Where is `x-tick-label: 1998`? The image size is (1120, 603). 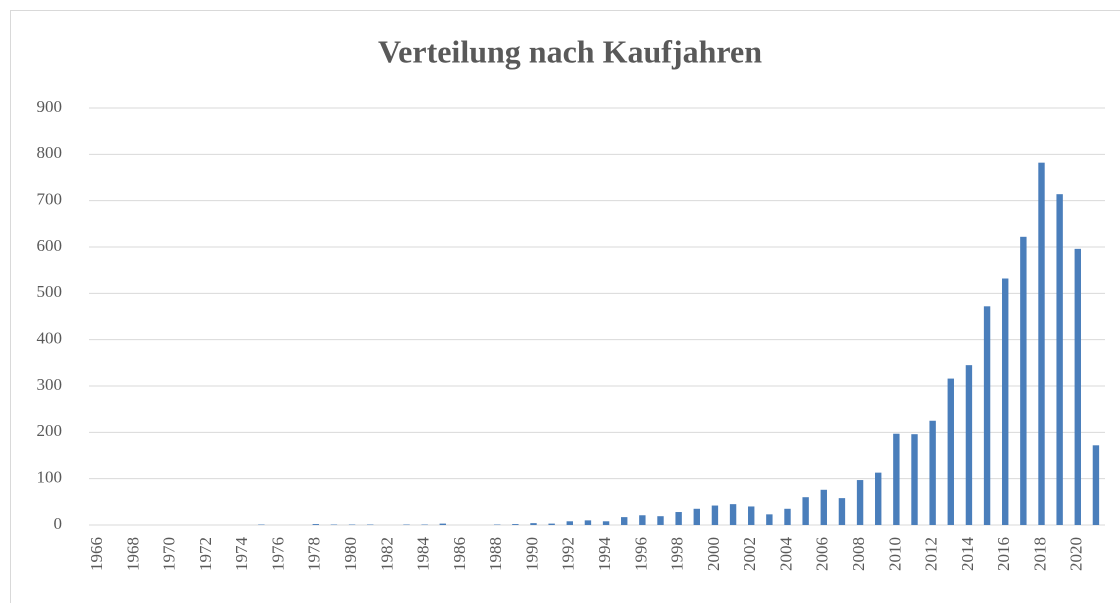
x-tick-label: 1998 is located at coordinates (677, 554).